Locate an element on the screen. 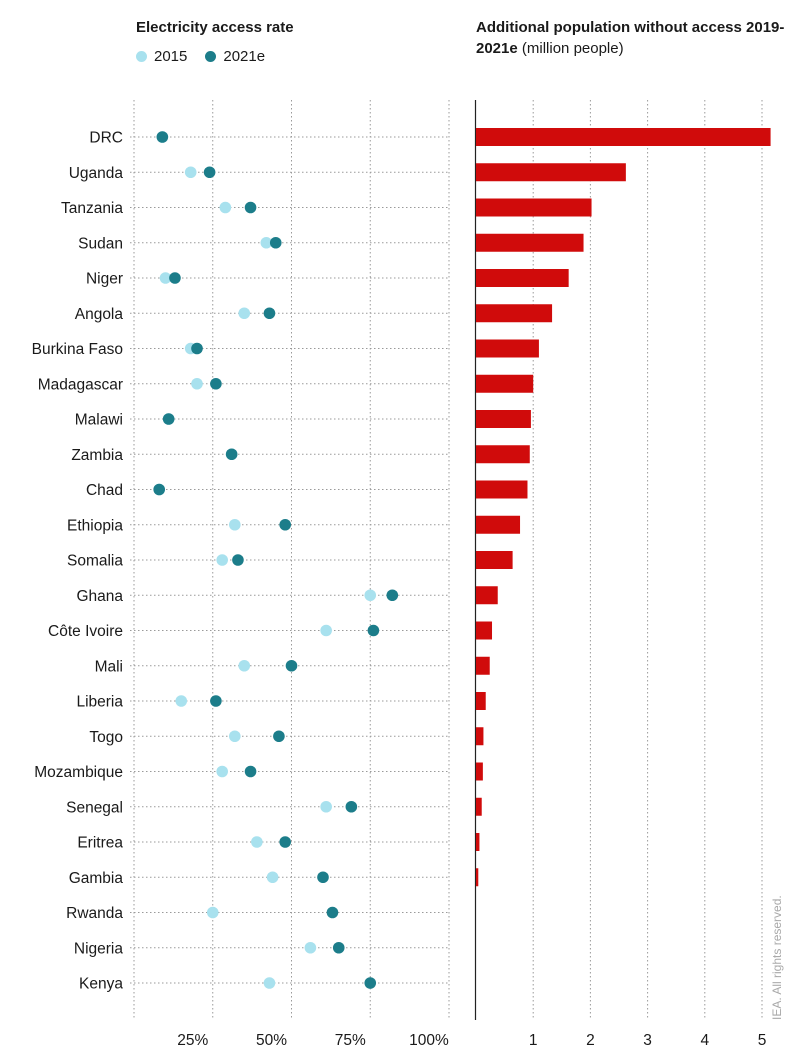  right-tick-label: 2 is located at coordinates (590, 1040).